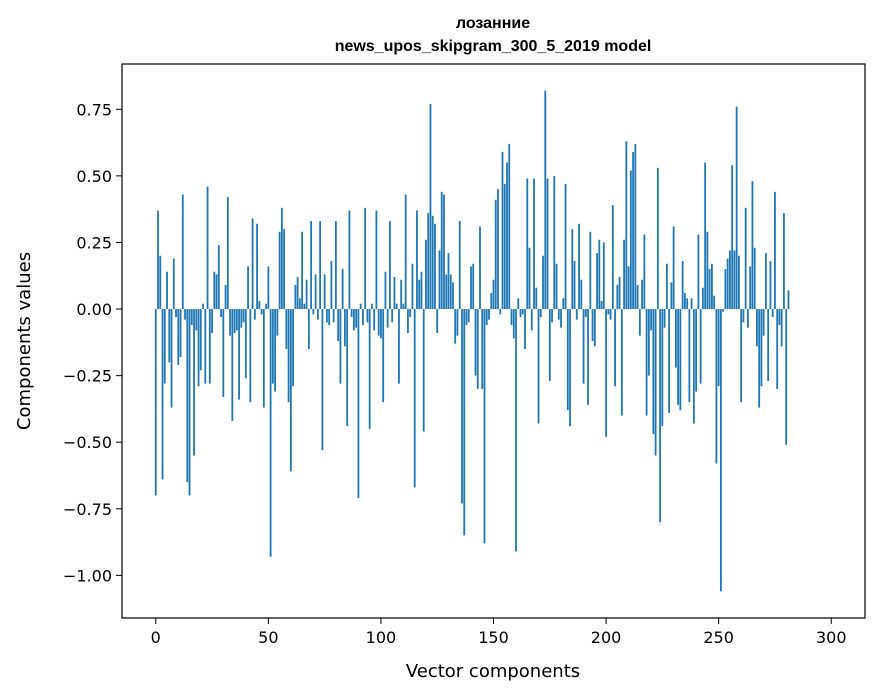 This screenshot has width=880, height=696. Describe the element at coordinates (831, 637) in the screenshot. I see `x-tick-label: 300` at that location.